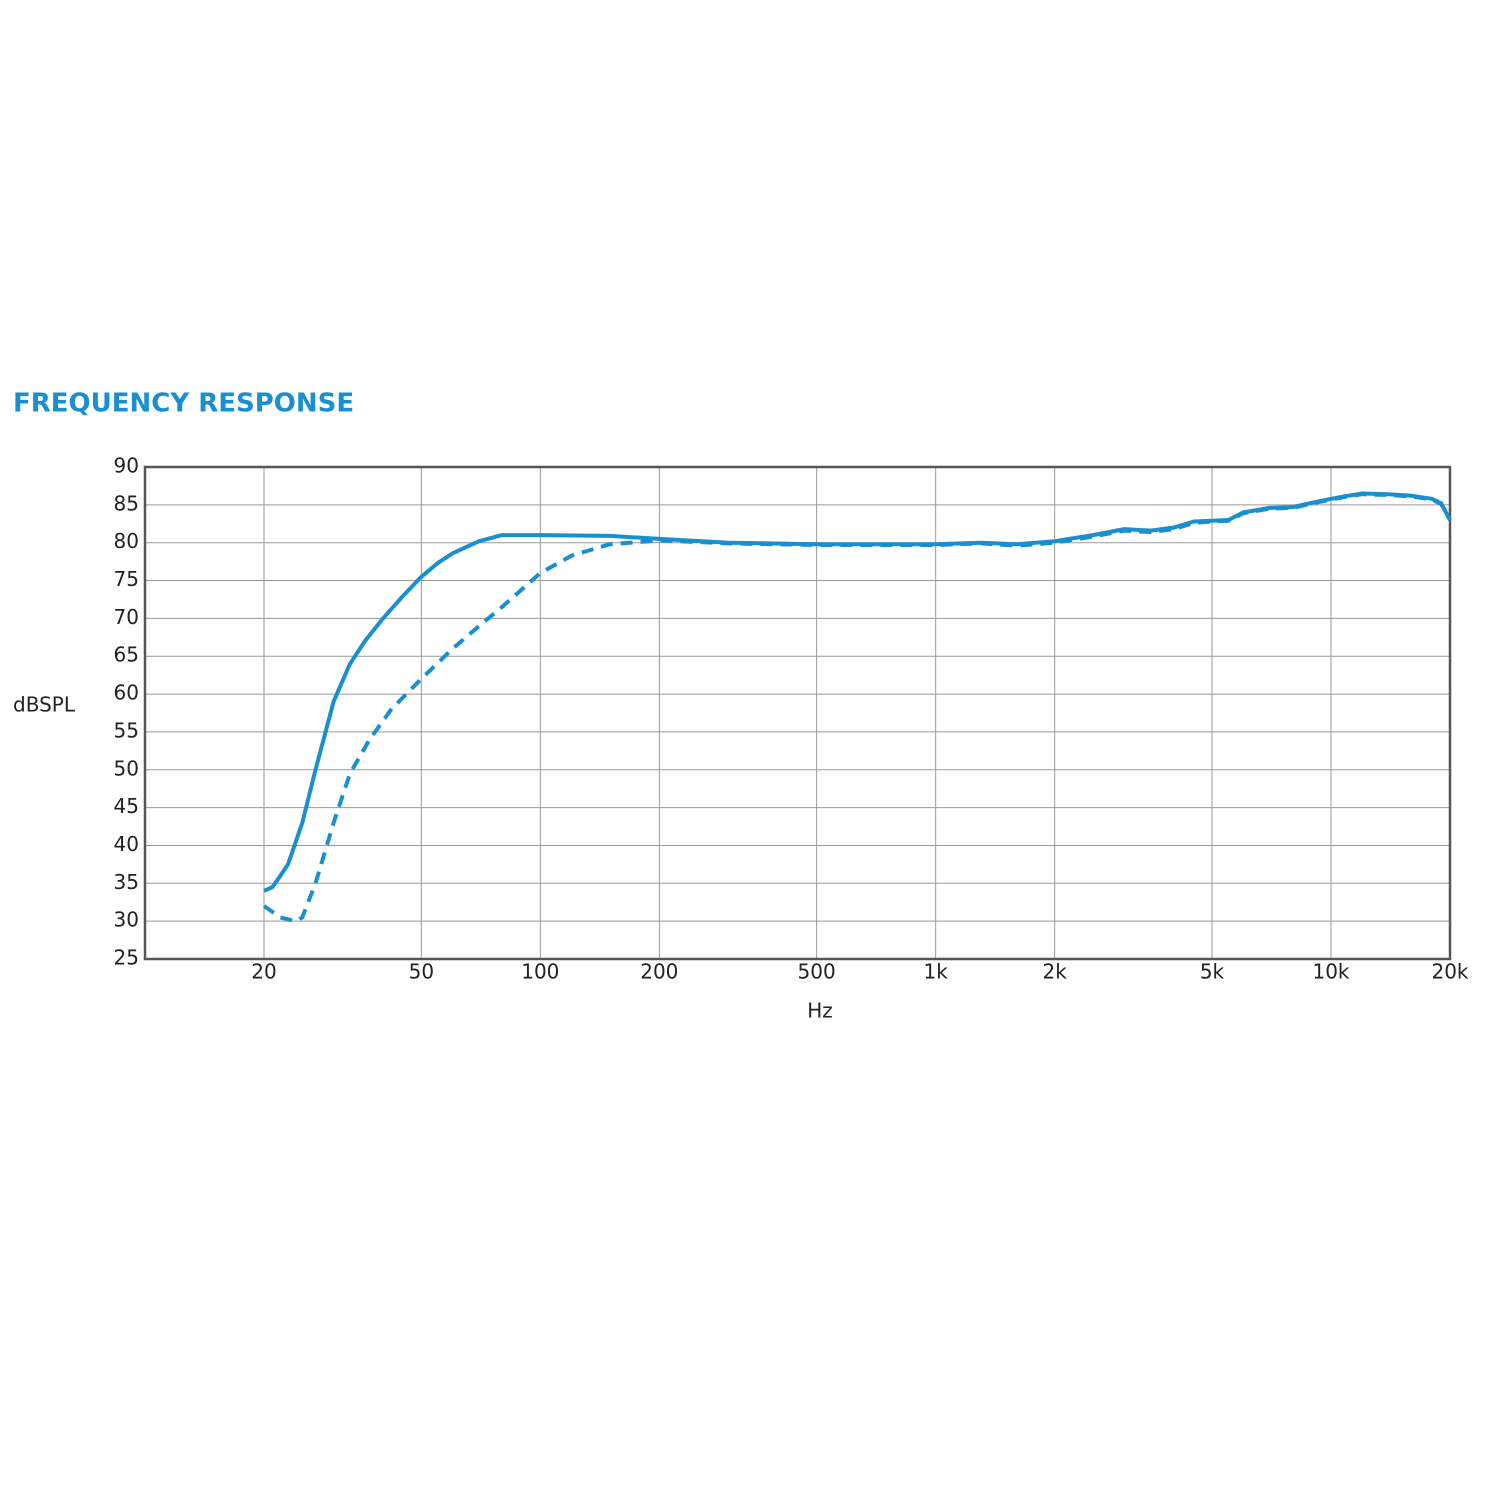 The width and height of the screenshot is (1500, 1500). Describe the element at coordinates (126, 730) in the screenshot. I see `y-tick-label: 55` at that location.